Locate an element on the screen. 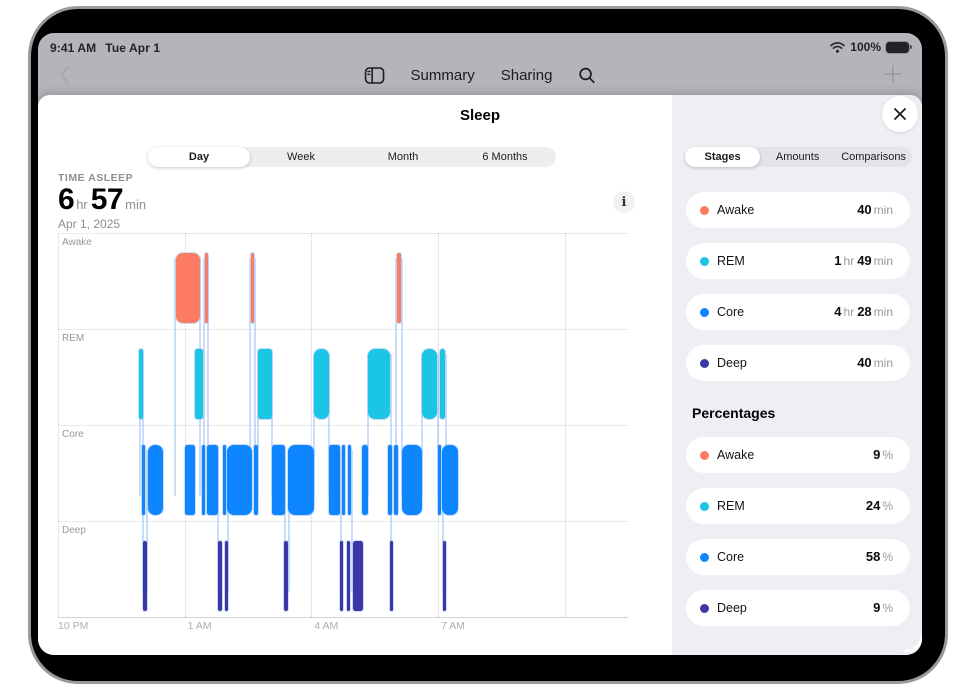 The image size is (960, 690). close-button is located at coordinates (900, 114).